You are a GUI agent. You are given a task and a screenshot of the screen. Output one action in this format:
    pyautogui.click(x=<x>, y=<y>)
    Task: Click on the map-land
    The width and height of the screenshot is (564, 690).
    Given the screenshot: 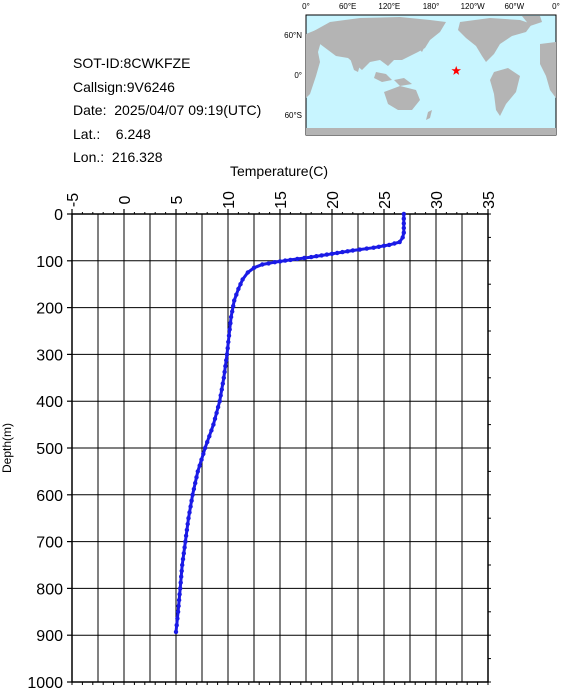 What is the action you would take?
    pyautogui.click(x=431, y=75)
    